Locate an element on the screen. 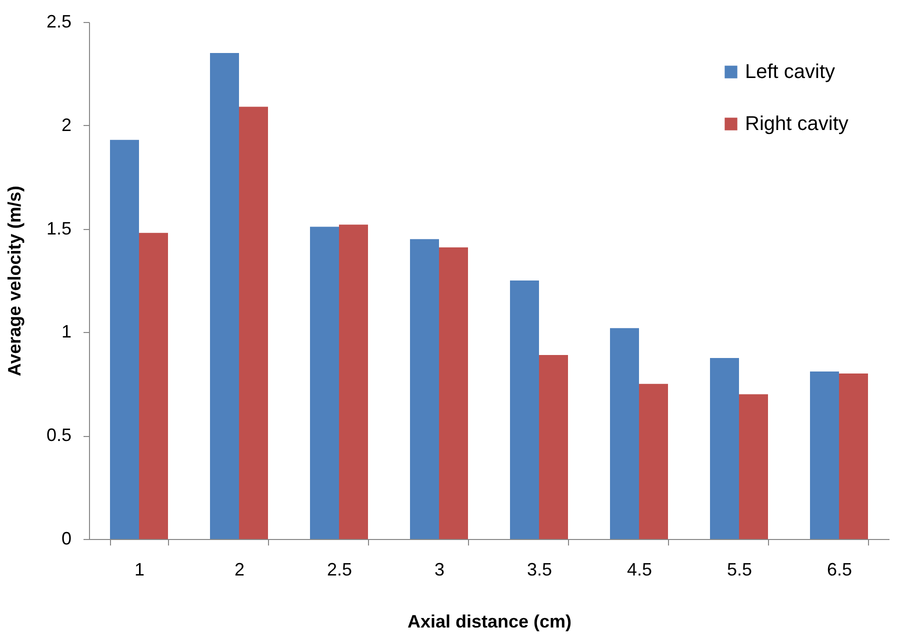 The width and height of the screenshot is (903, 644). y-axis-title: Average velocity (m/s) is located at coordinates (14, 281).